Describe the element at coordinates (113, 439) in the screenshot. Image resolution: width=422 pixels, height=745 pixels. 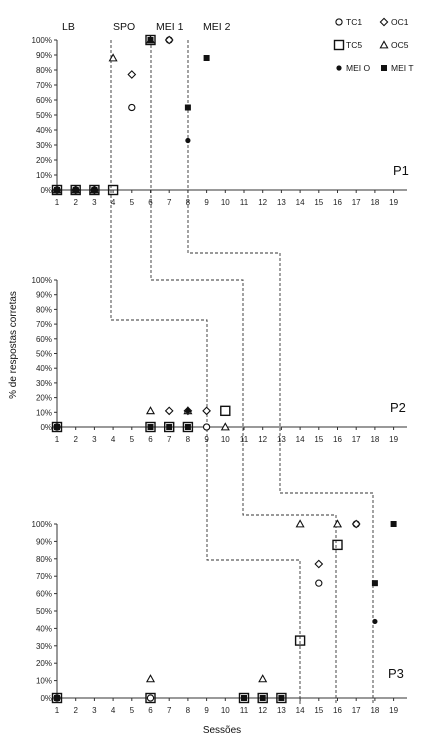
I see `x-tick-label: 4` at that location.